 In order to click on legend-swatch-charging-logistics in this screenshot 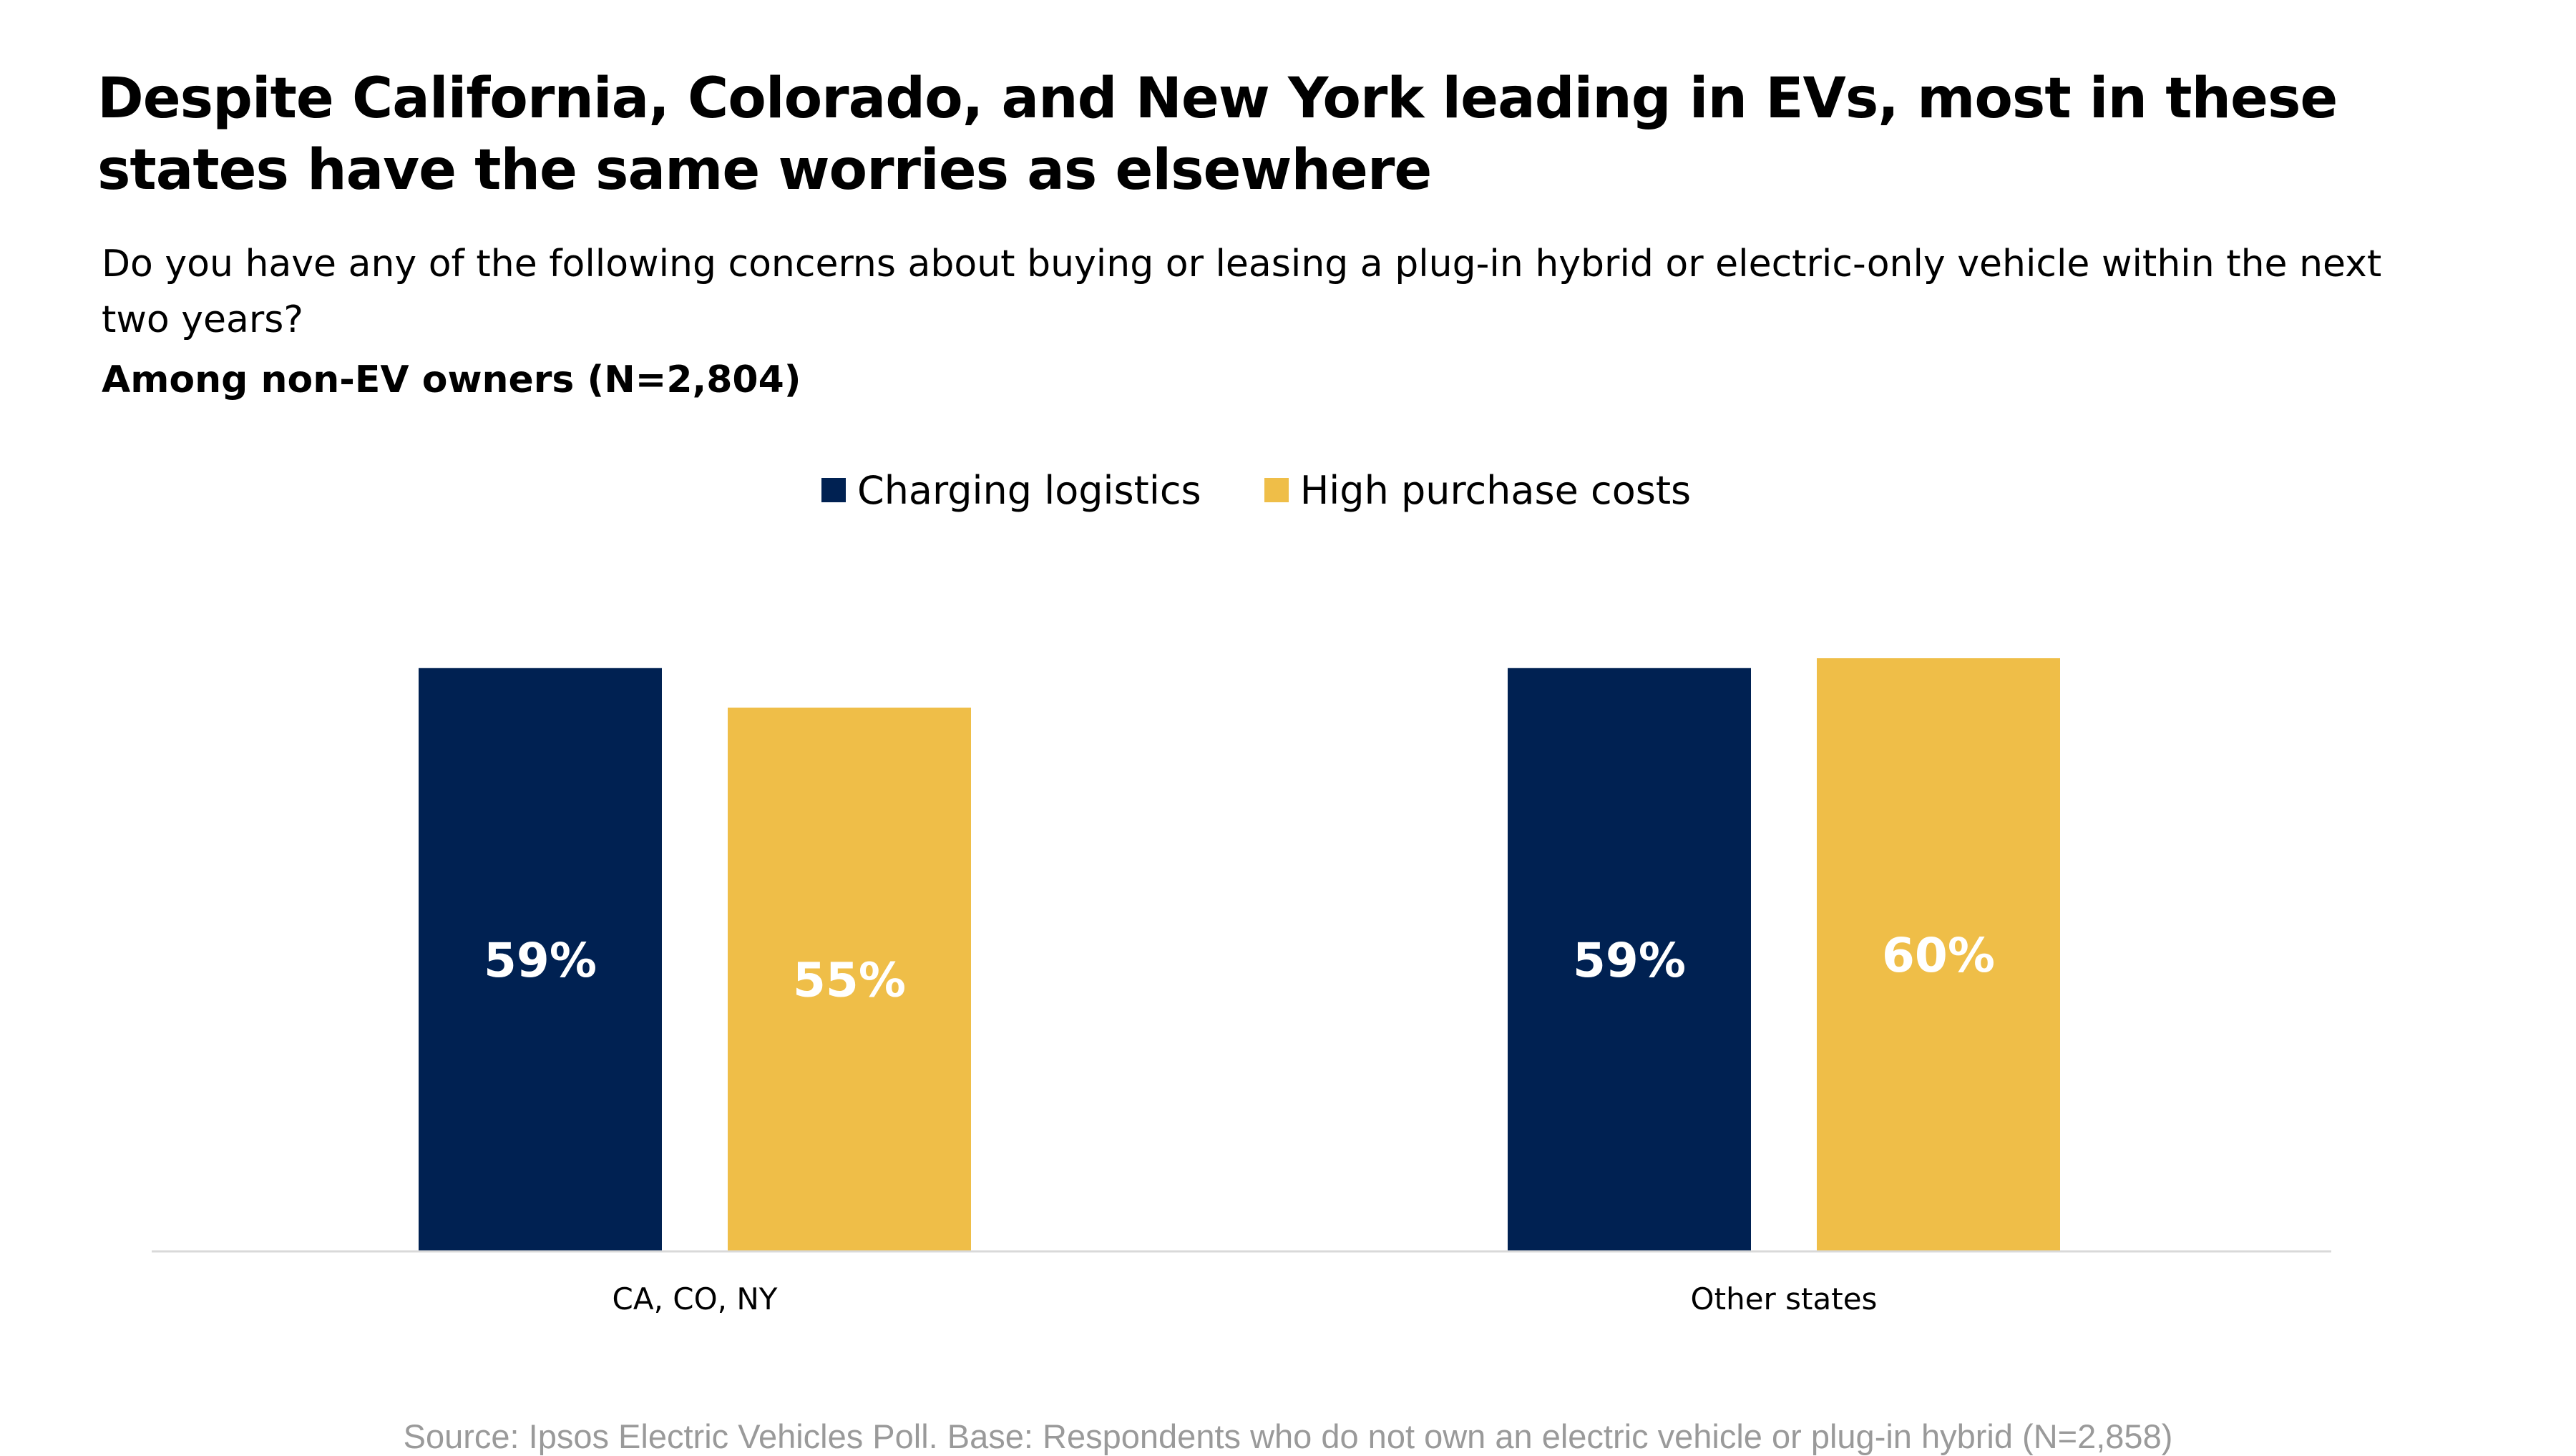, I will do `click(833, 490)`.